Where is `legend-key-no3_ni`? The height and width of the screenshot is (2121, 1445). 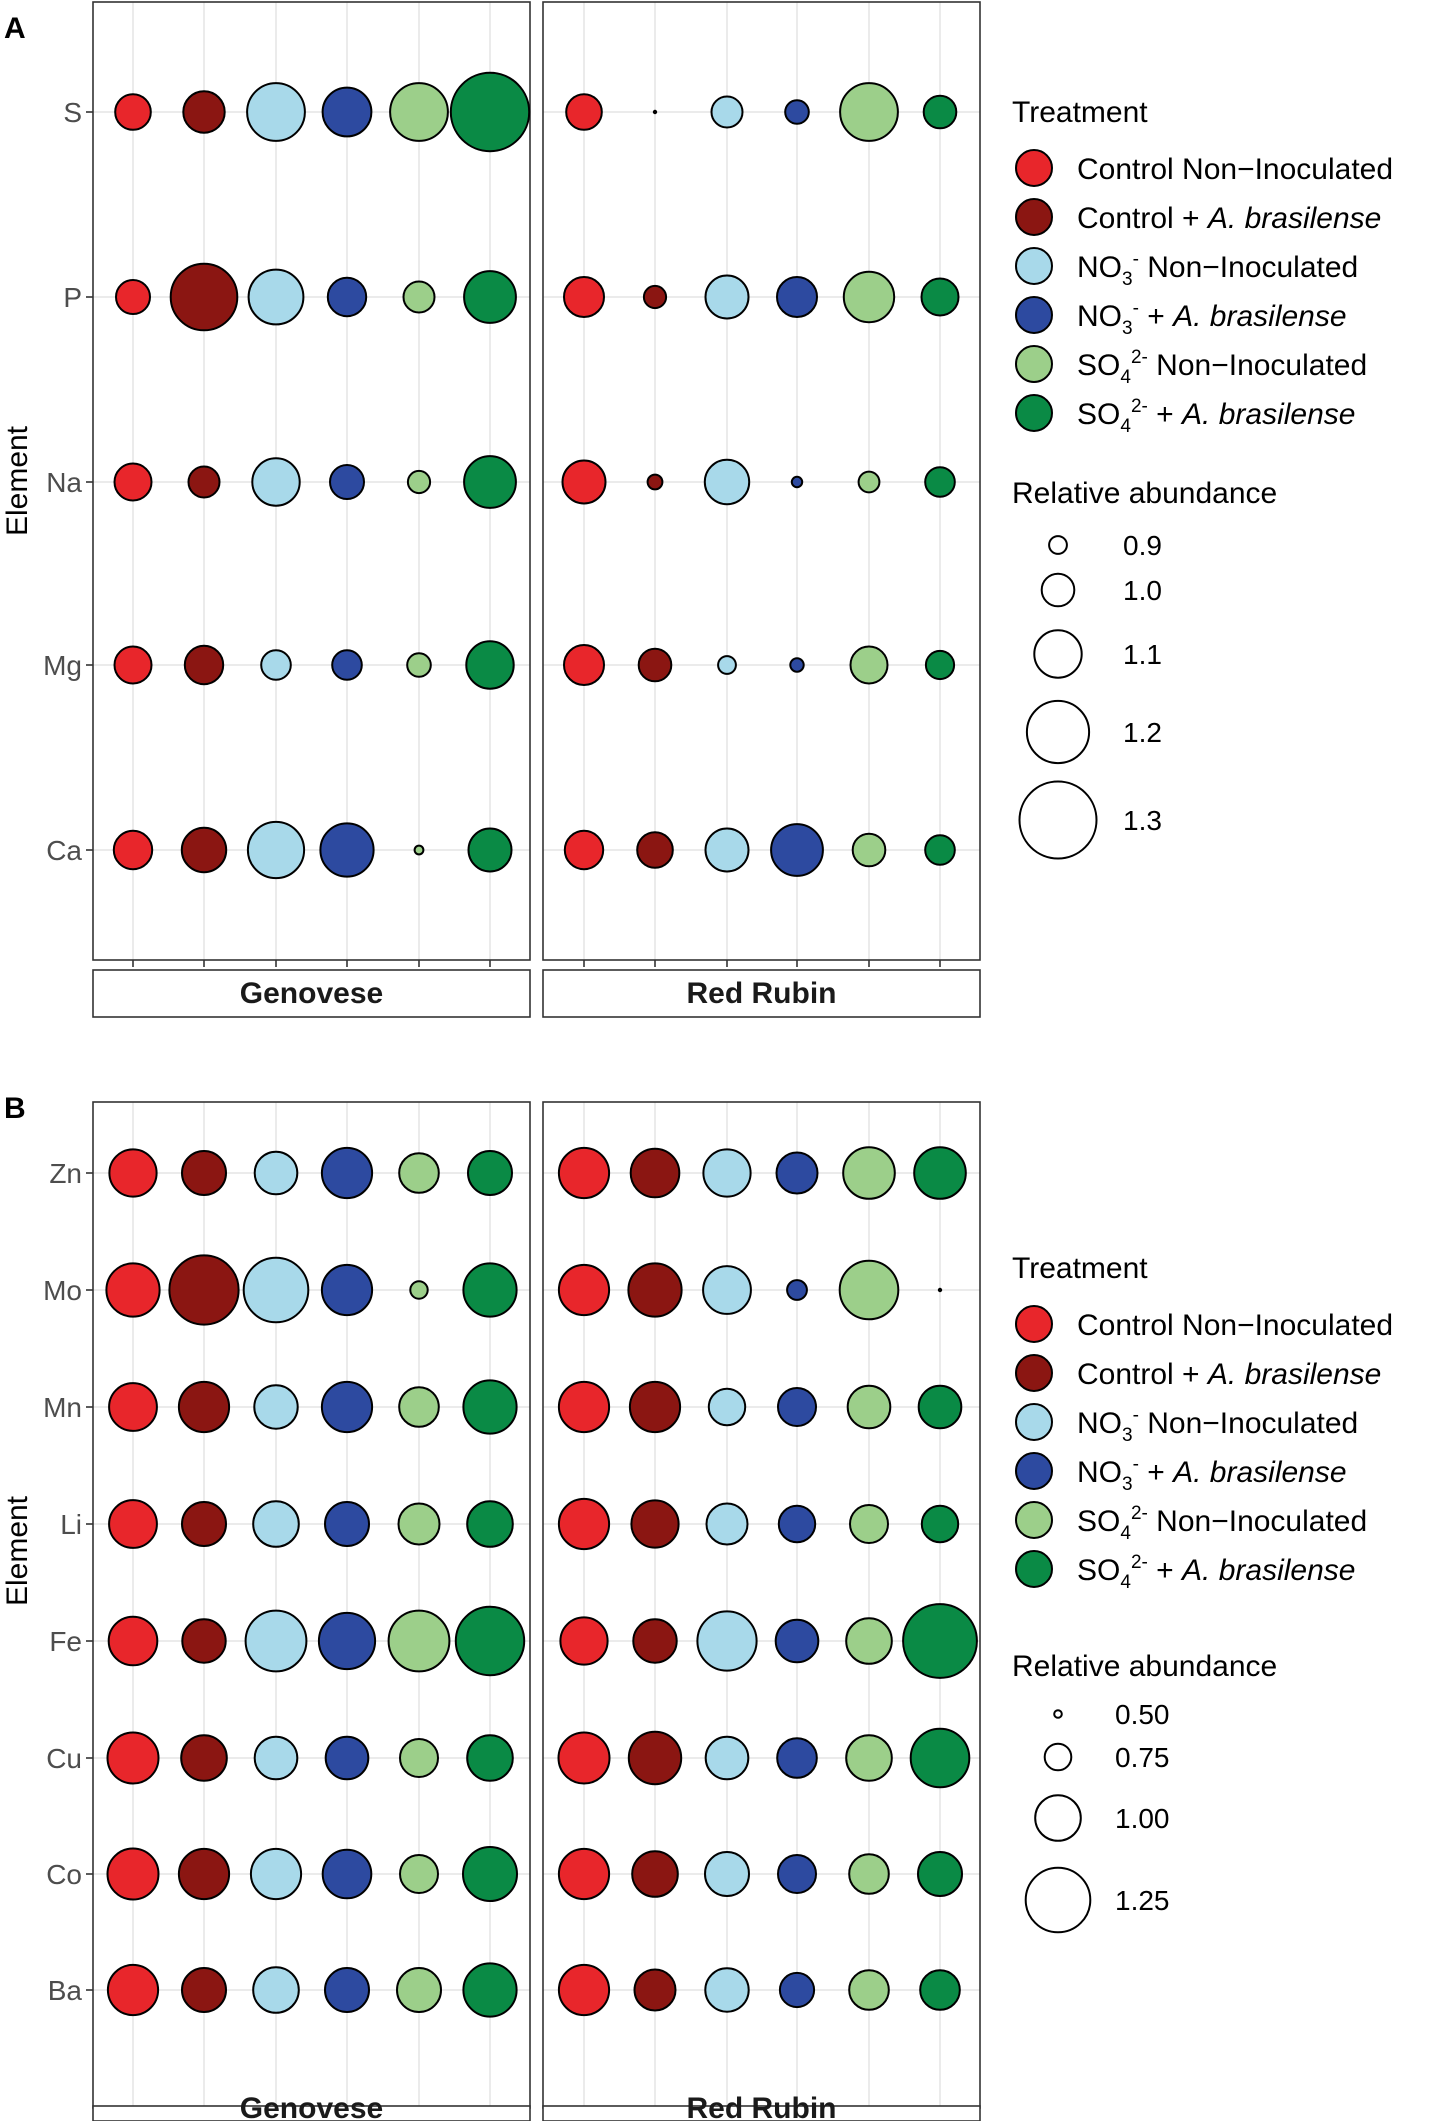 legend-key-no3_ni is located at coordinates (1034, 266).